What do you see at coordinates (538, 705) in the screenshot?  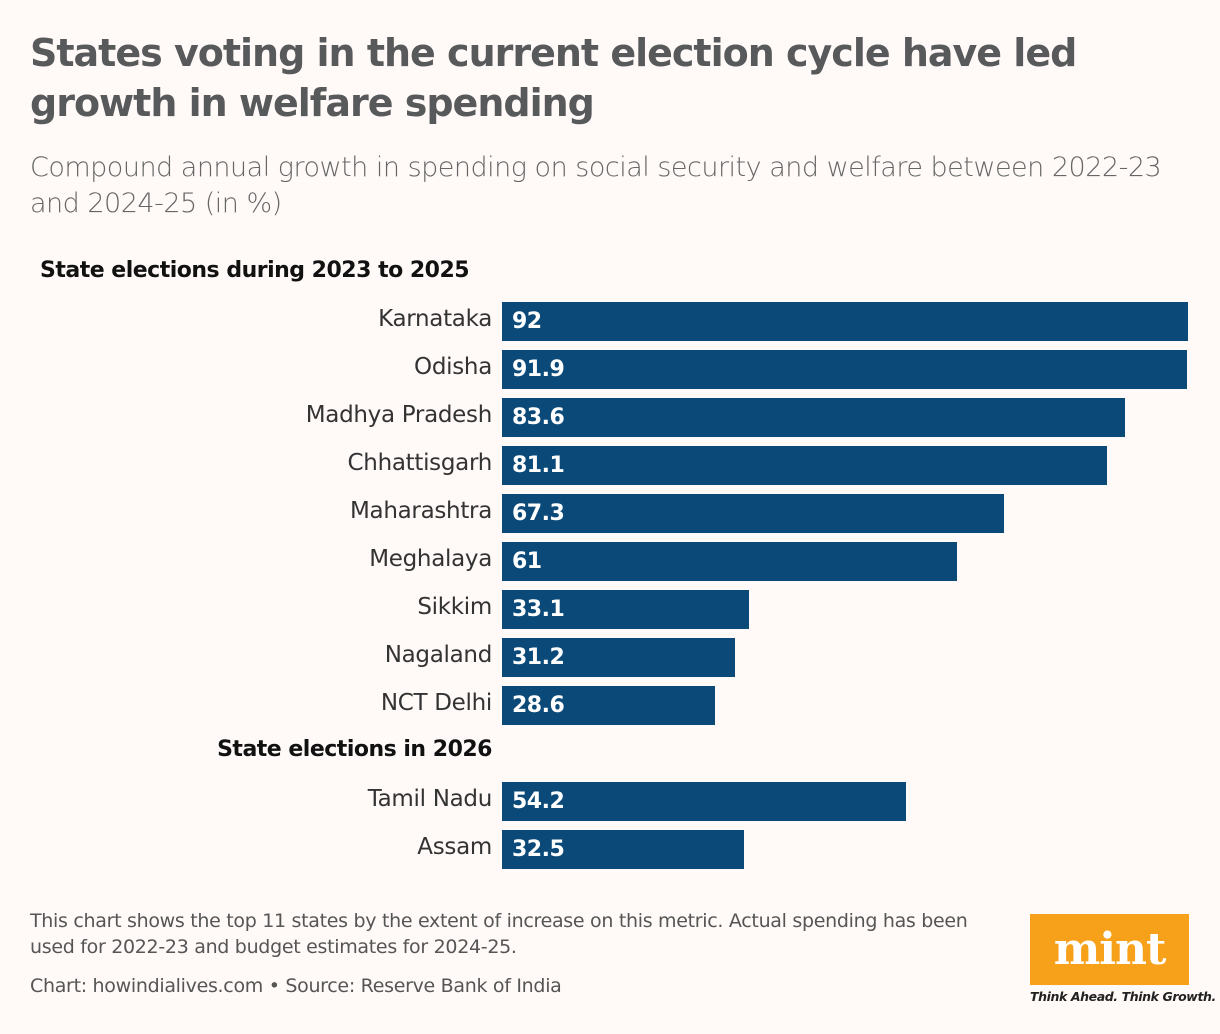 I see `data-label: 28.6` at bounding box center [538, 705].